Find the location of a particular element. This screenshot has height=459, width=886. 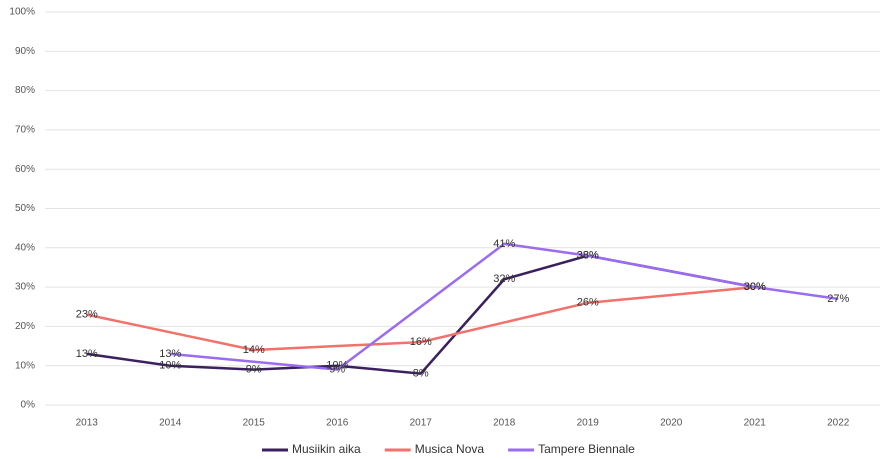

y-tick-label: 80% is located at coordinates (25, 90).